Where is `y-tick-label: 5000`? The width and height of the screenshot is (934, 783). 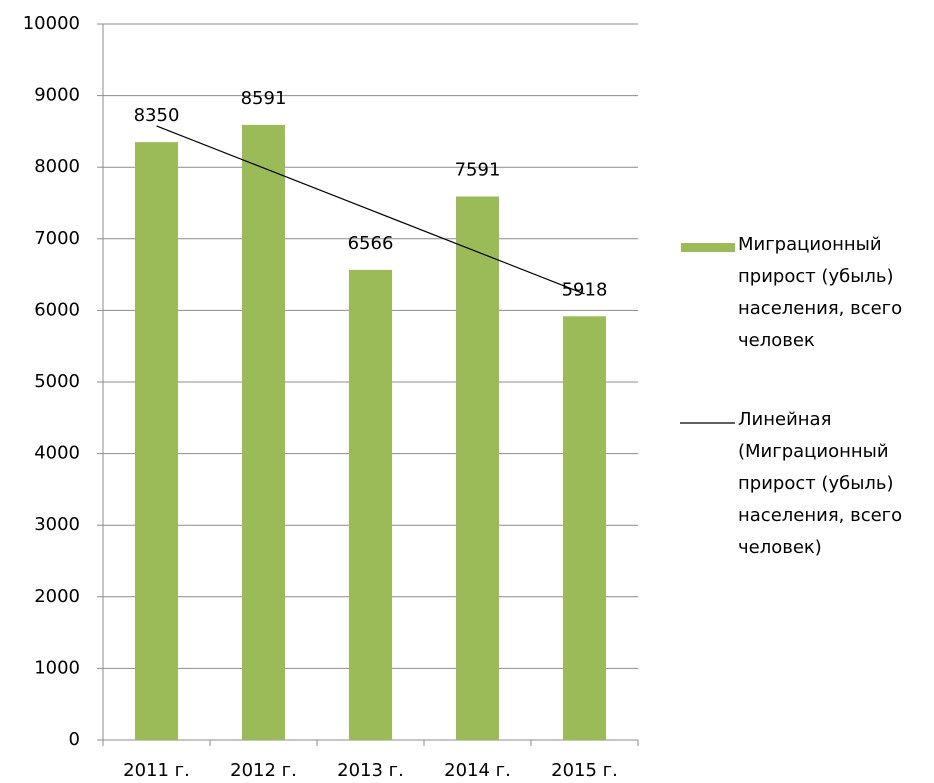 y-tick-label: 5000 is located at coordinates (57, 381).